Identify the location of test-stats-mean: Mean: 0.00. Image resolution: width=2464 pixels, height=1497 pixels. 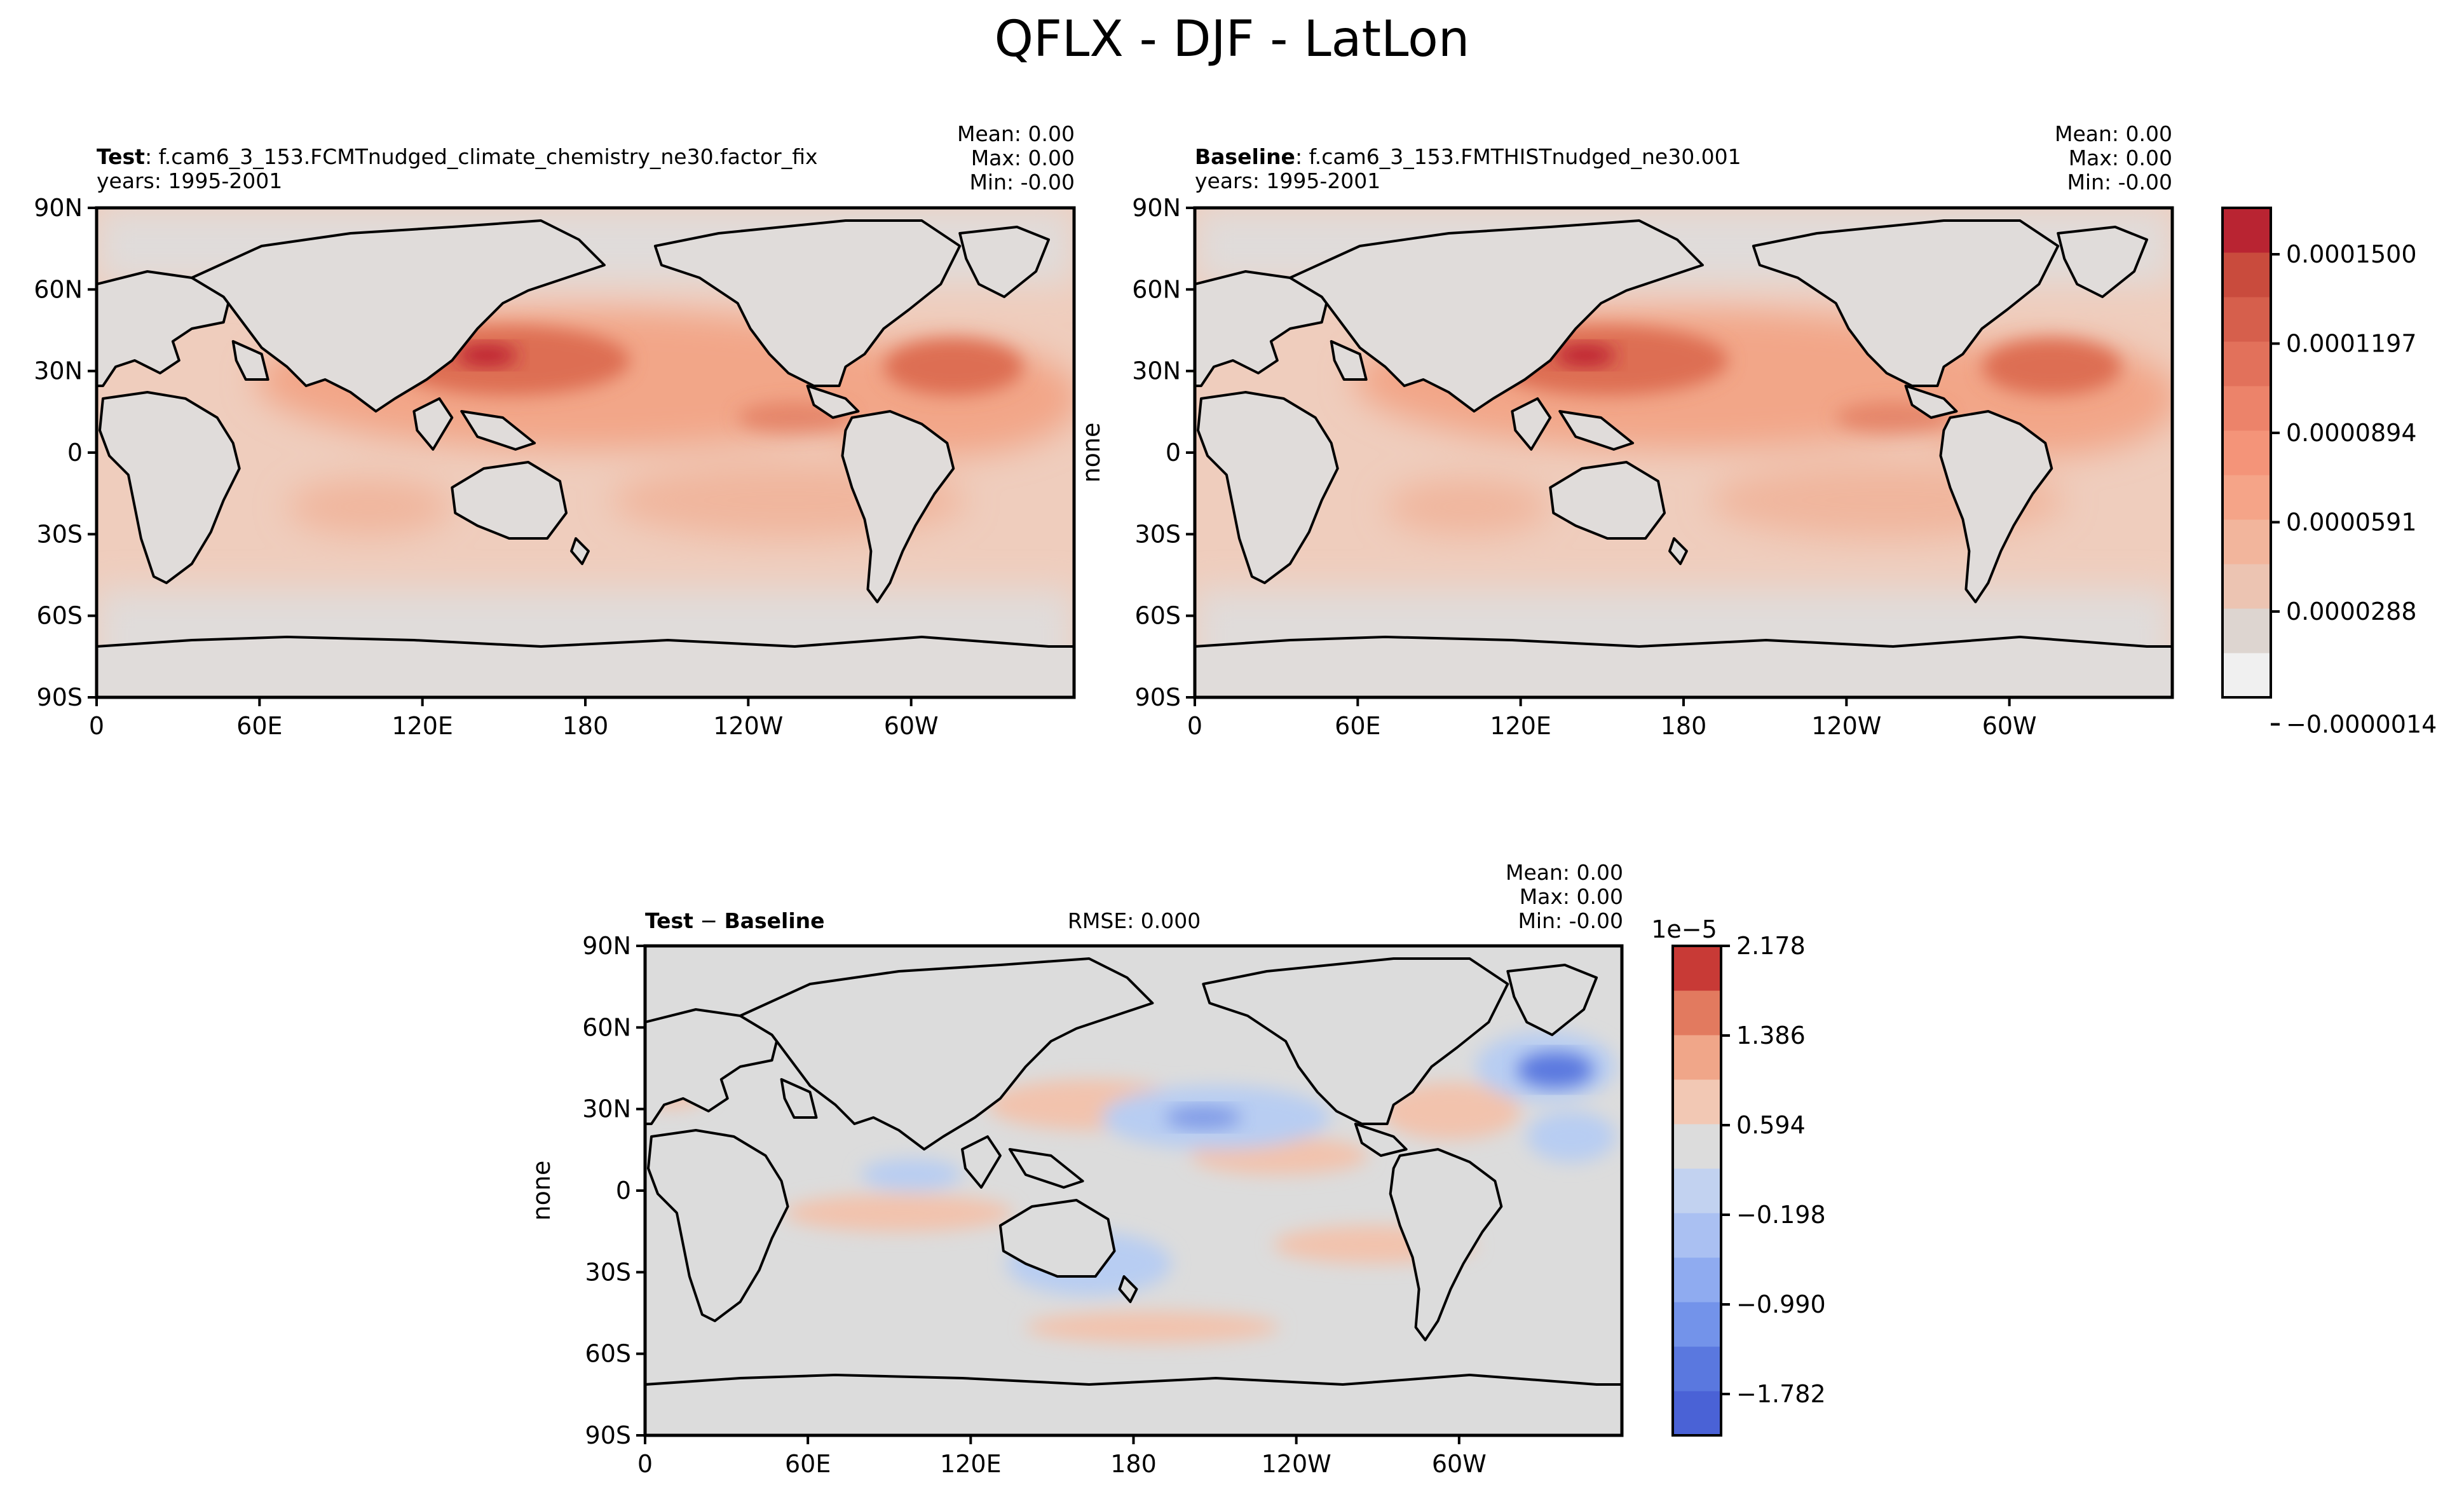
(1016, 133).